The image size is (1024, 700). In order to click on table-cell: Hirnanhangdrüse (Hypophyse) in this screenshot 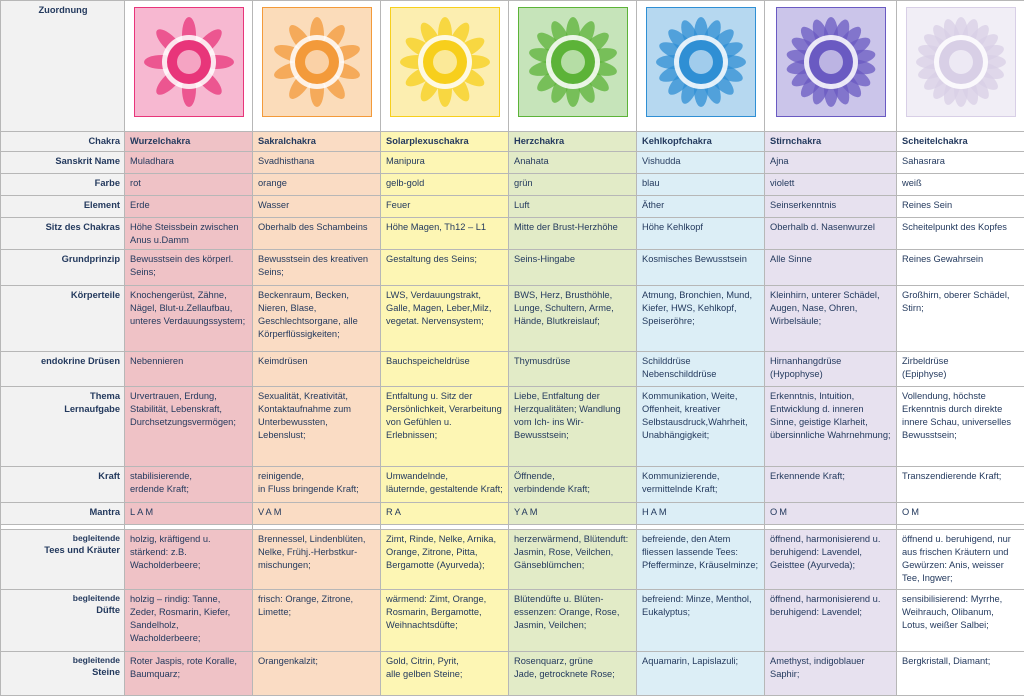, I will do `click(830, 369)`.